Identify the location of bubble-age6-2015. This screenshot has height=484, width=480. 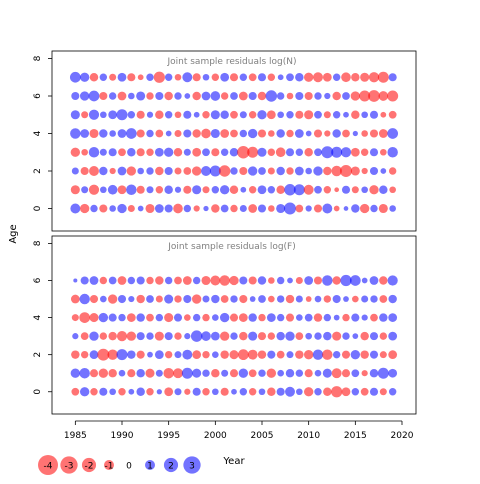
(355, 96).